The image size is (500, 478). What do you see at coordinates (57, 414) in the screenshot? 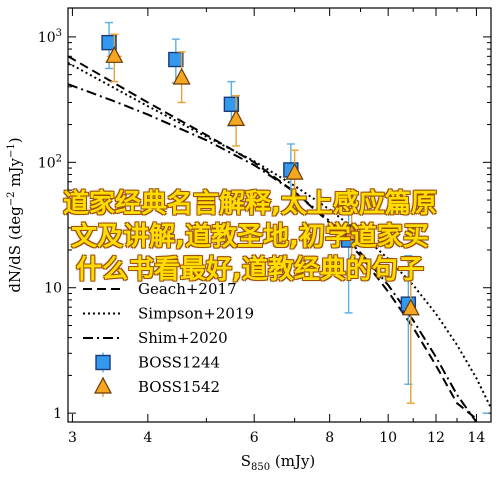
I see `y-tick-label: 1` at bounding box center [57, 414].